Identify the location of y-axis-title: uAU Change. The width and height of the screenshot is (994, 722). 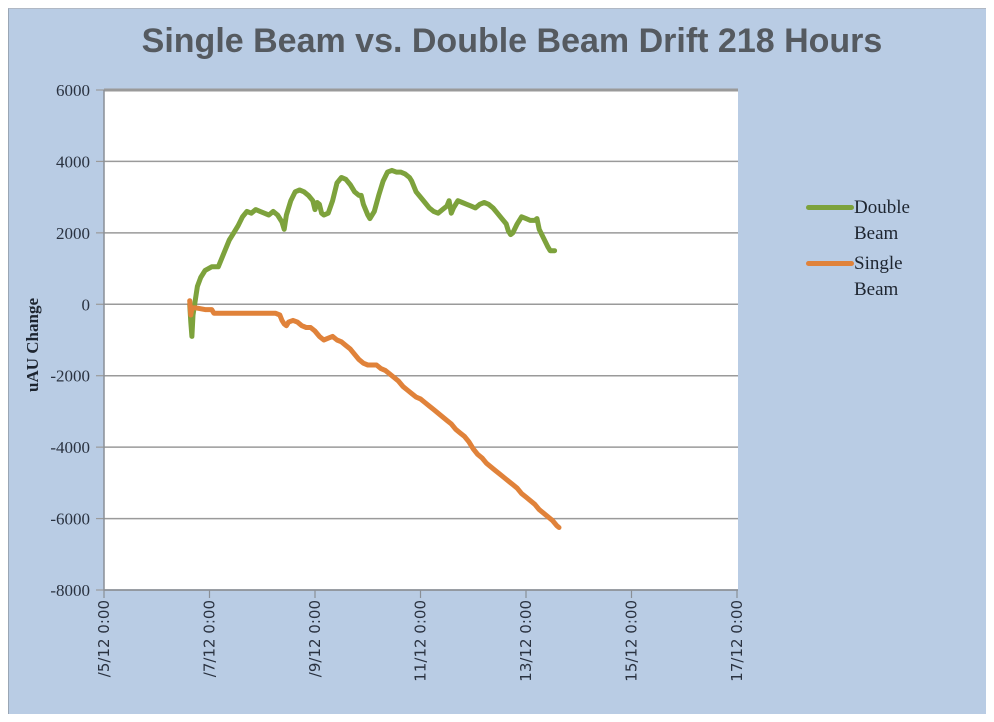
(32, 345).